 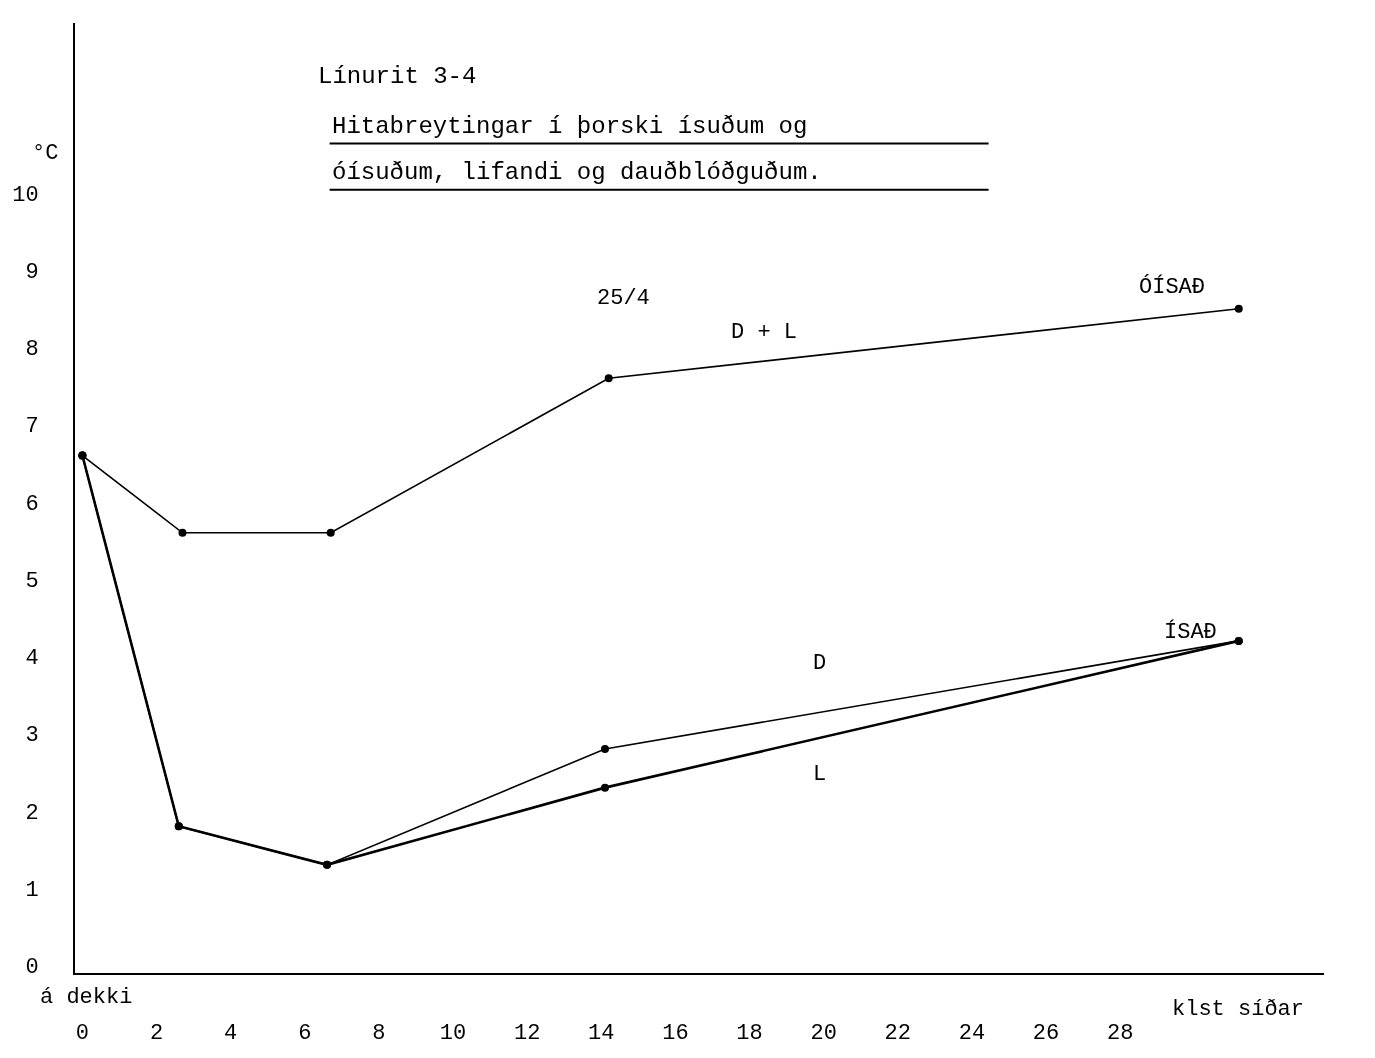 I want to click on y-tick-label: 4, so click(x=32, y=659).